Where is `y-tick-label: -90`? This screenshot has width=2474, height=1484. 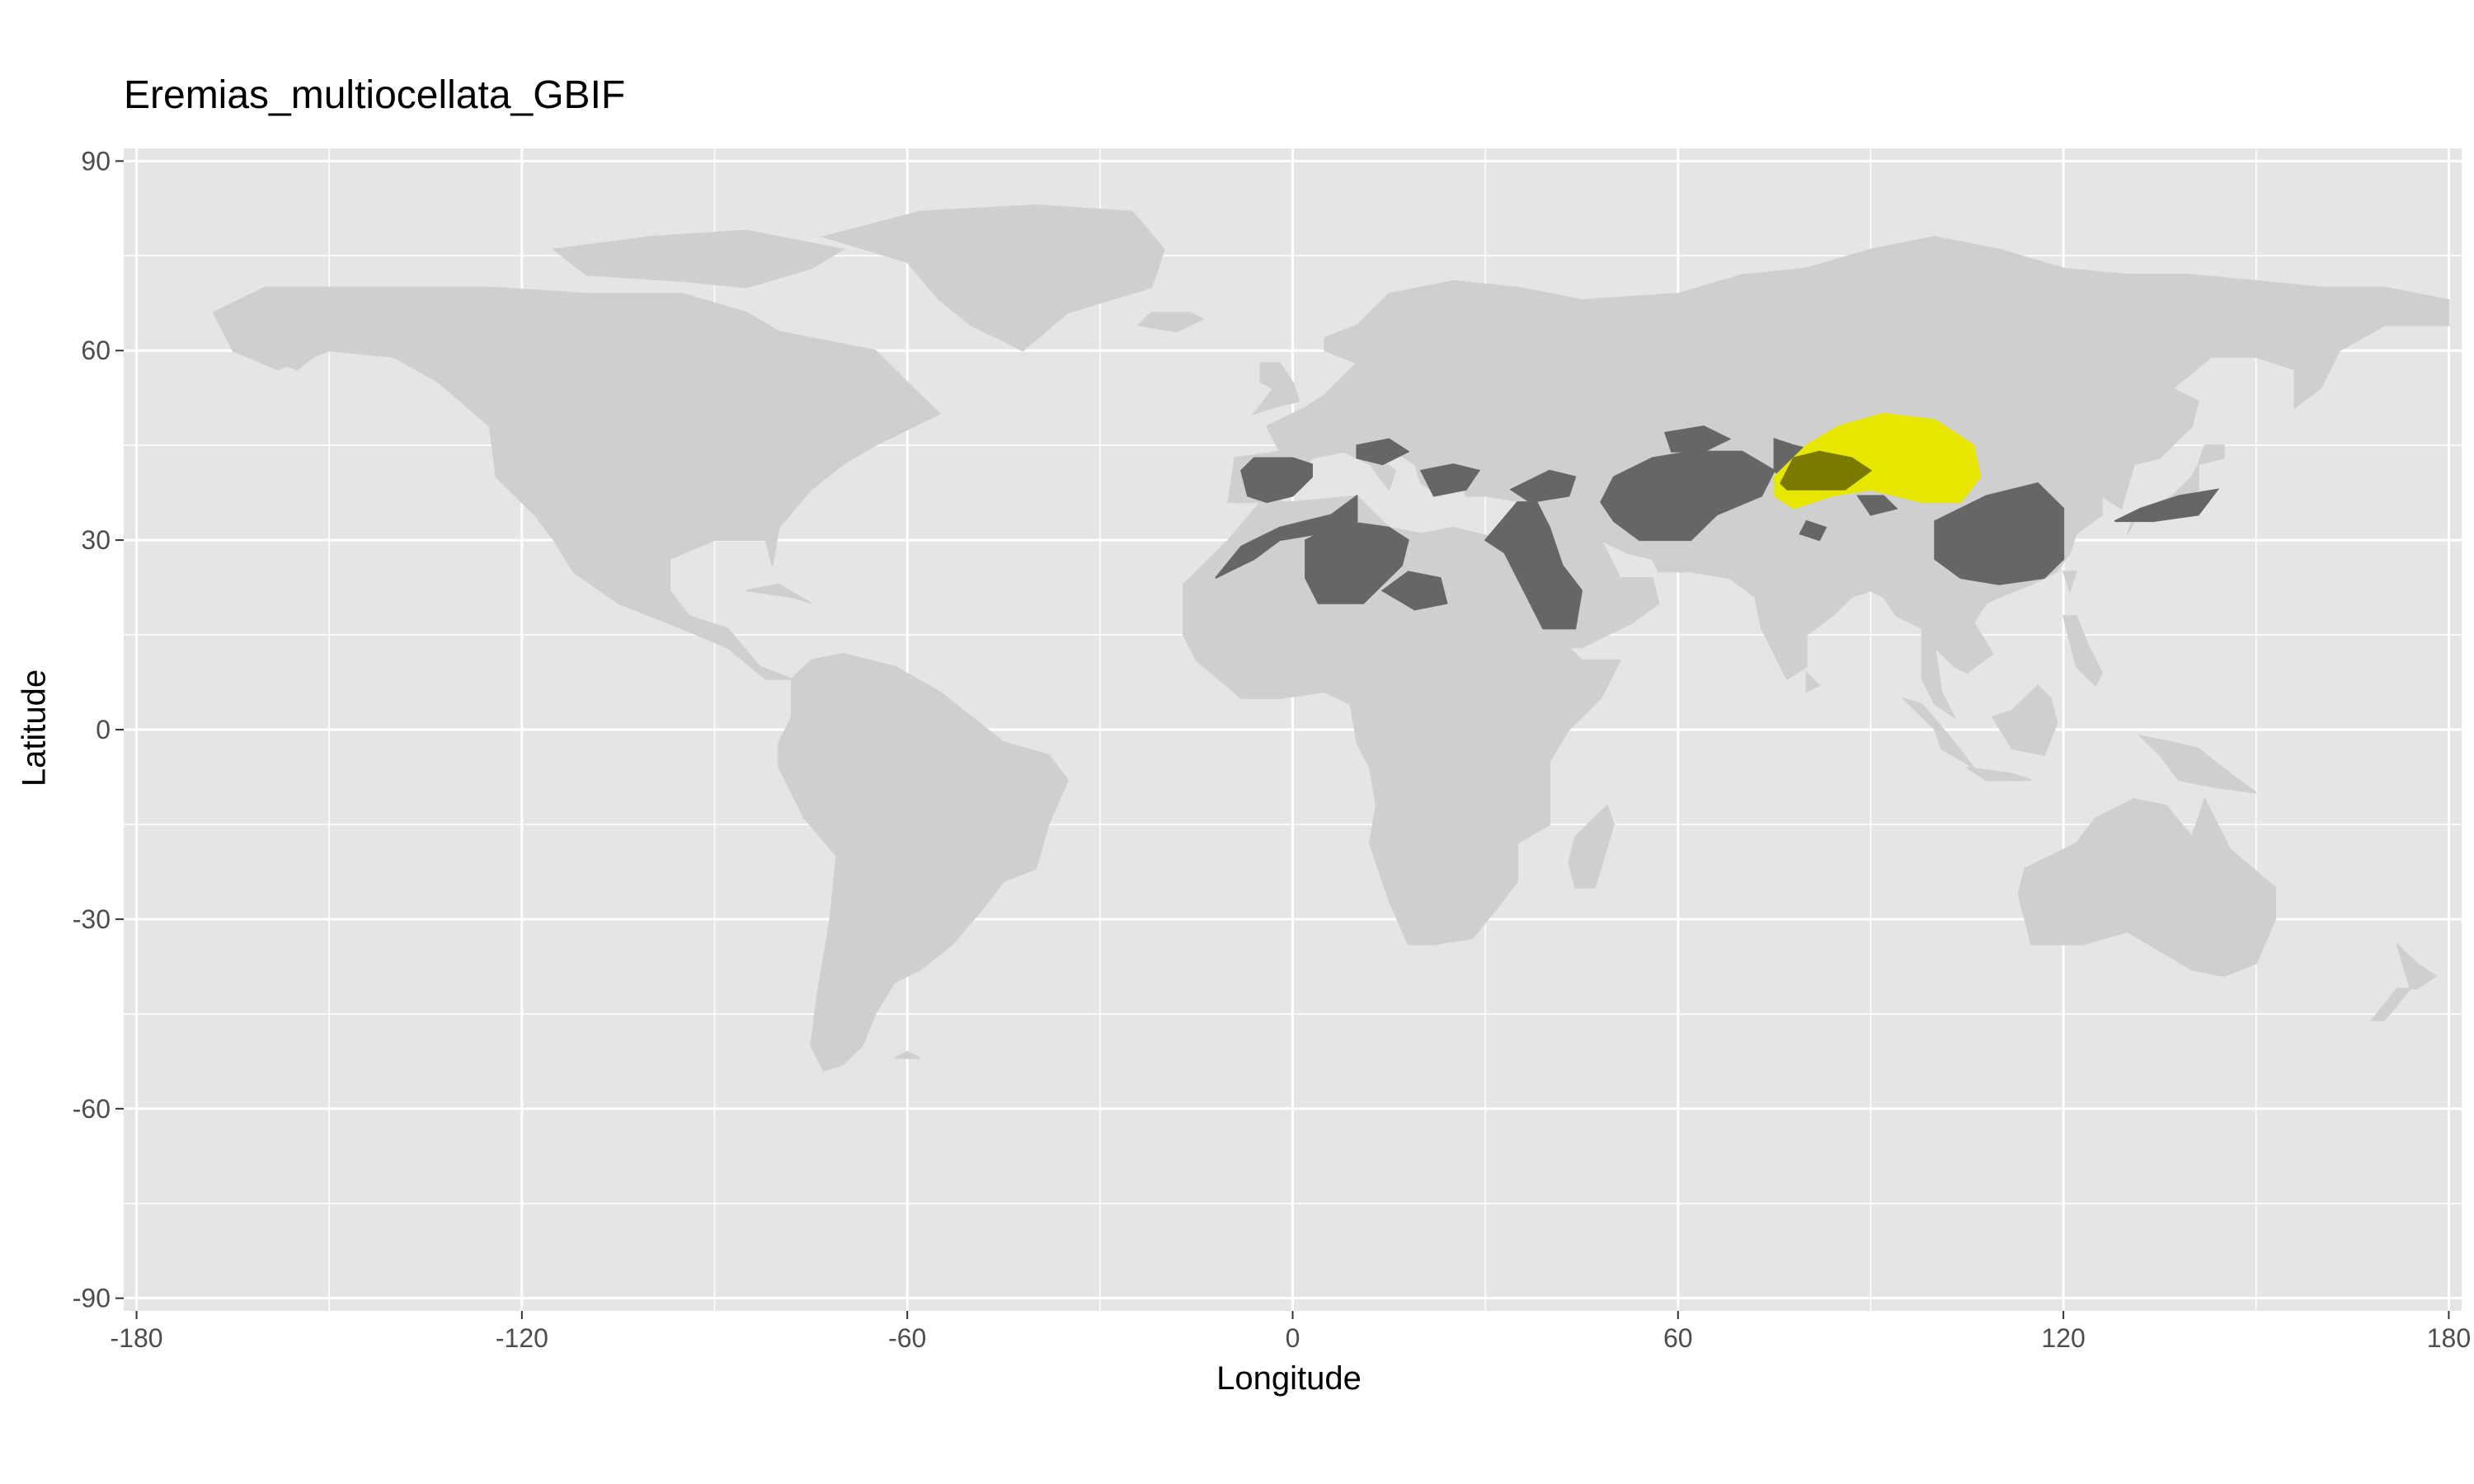 y-tick-label: -90 is located at coordinates (92, 1298).